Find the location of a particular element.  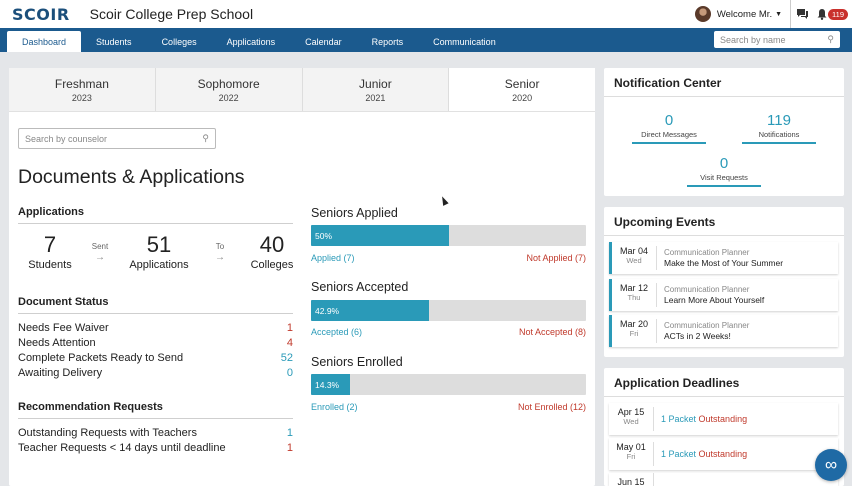

seniors-enrolled-labels: Enrolled (2) Not Enrolled (12) is located at coordinates (448, 407).